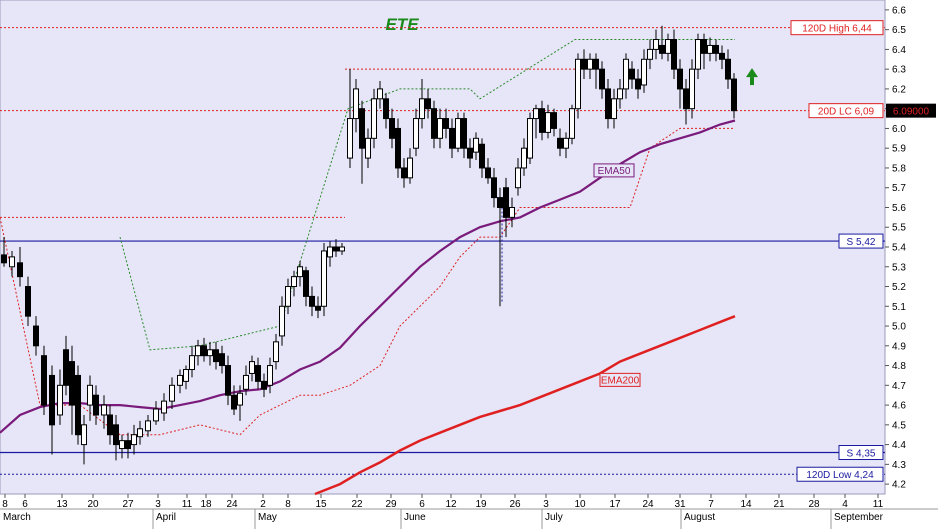  Describe the element at coordinates (481, 504) in the screenshot. I see `x-tick-label: 19` at that location.